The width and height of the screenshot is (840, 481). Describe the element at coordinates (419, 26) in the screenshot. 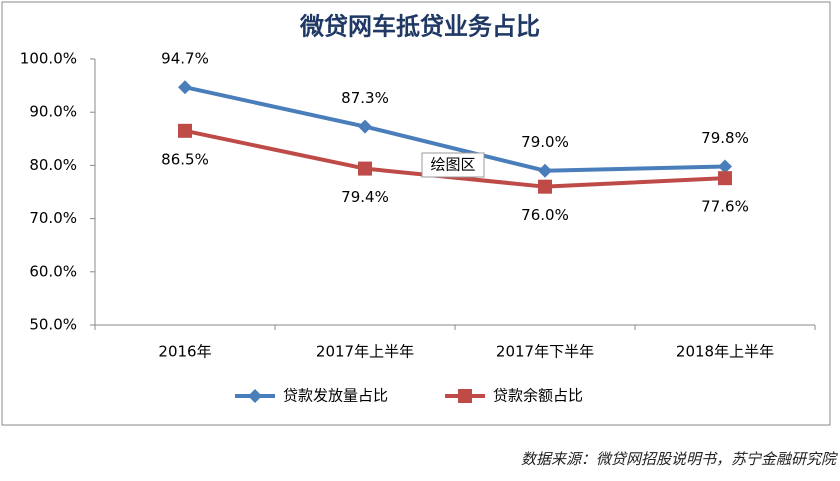

I see `chart-title: 微贷网车抵贷业务占比` at that location.